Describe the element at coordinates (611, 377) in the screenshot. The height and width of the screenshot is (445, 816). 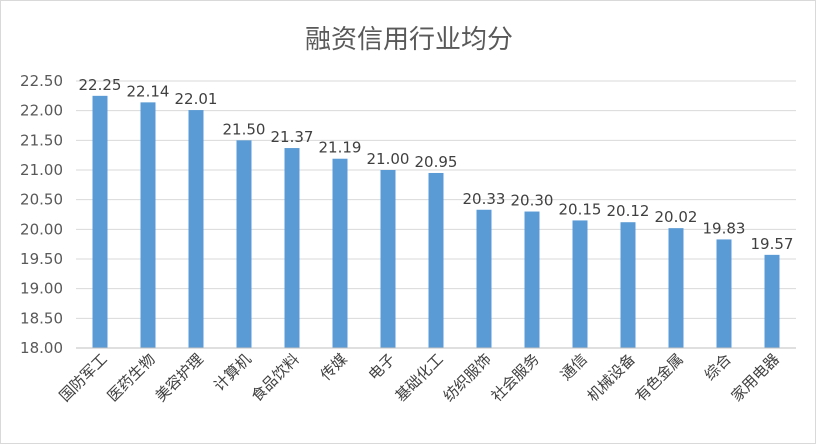
I see `x-tick-label: 机械设备` at that location.